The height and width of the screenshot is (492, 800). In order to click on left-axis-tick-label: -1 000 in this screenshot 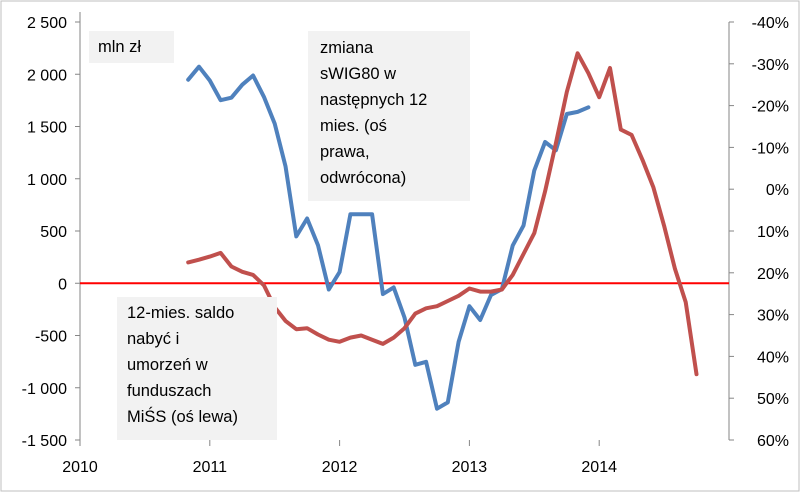, I will do `click(44, 389)`.